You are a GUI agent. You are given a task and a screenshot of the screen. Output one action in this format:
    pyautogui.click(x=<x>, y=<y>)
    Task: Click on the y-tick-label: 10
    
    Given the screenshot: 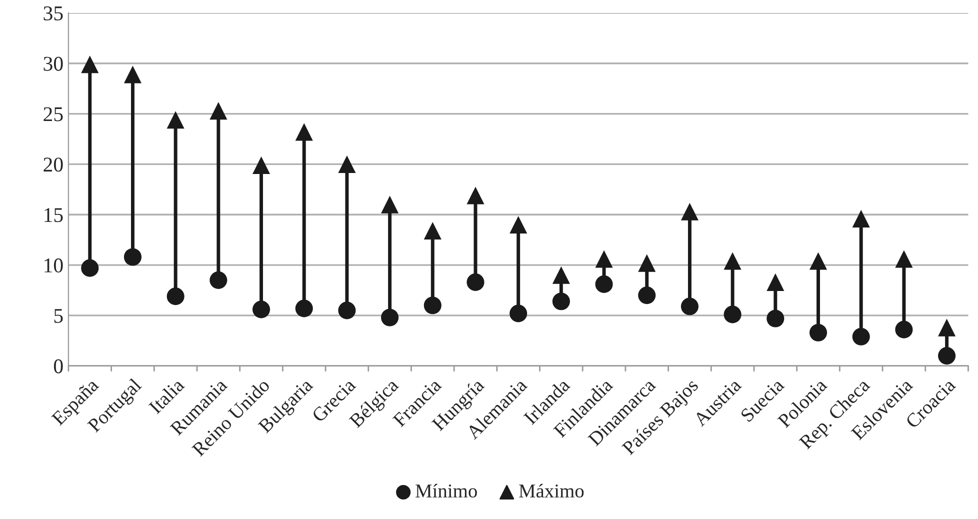 What is the action you would take?
    pyautogui.click(x=53, y=265)
    